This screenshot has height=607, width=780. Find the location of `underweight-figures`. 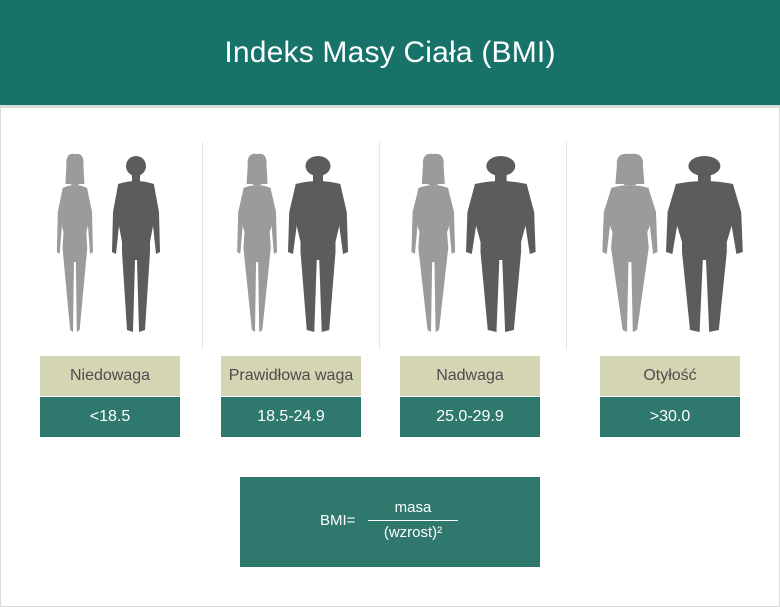

underweight-figures is located at coordinates (108, 242).